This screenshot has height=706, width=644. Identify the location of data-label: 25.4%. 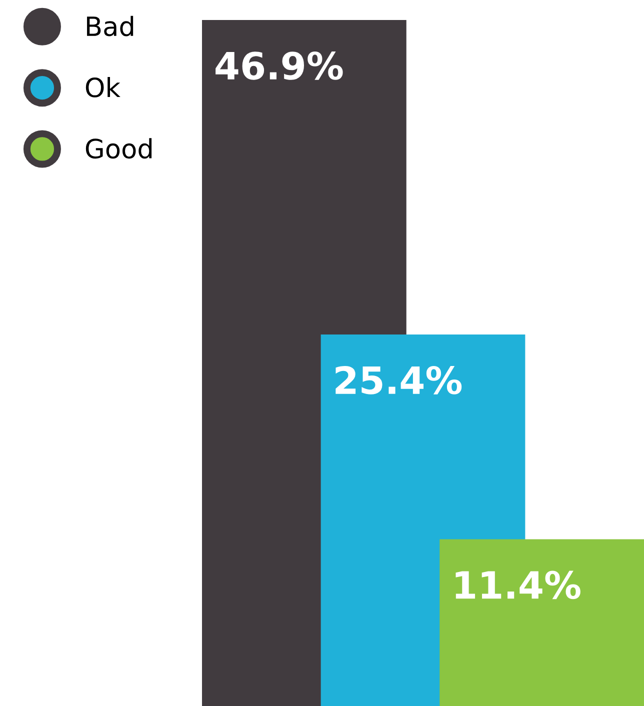
(399, 380).